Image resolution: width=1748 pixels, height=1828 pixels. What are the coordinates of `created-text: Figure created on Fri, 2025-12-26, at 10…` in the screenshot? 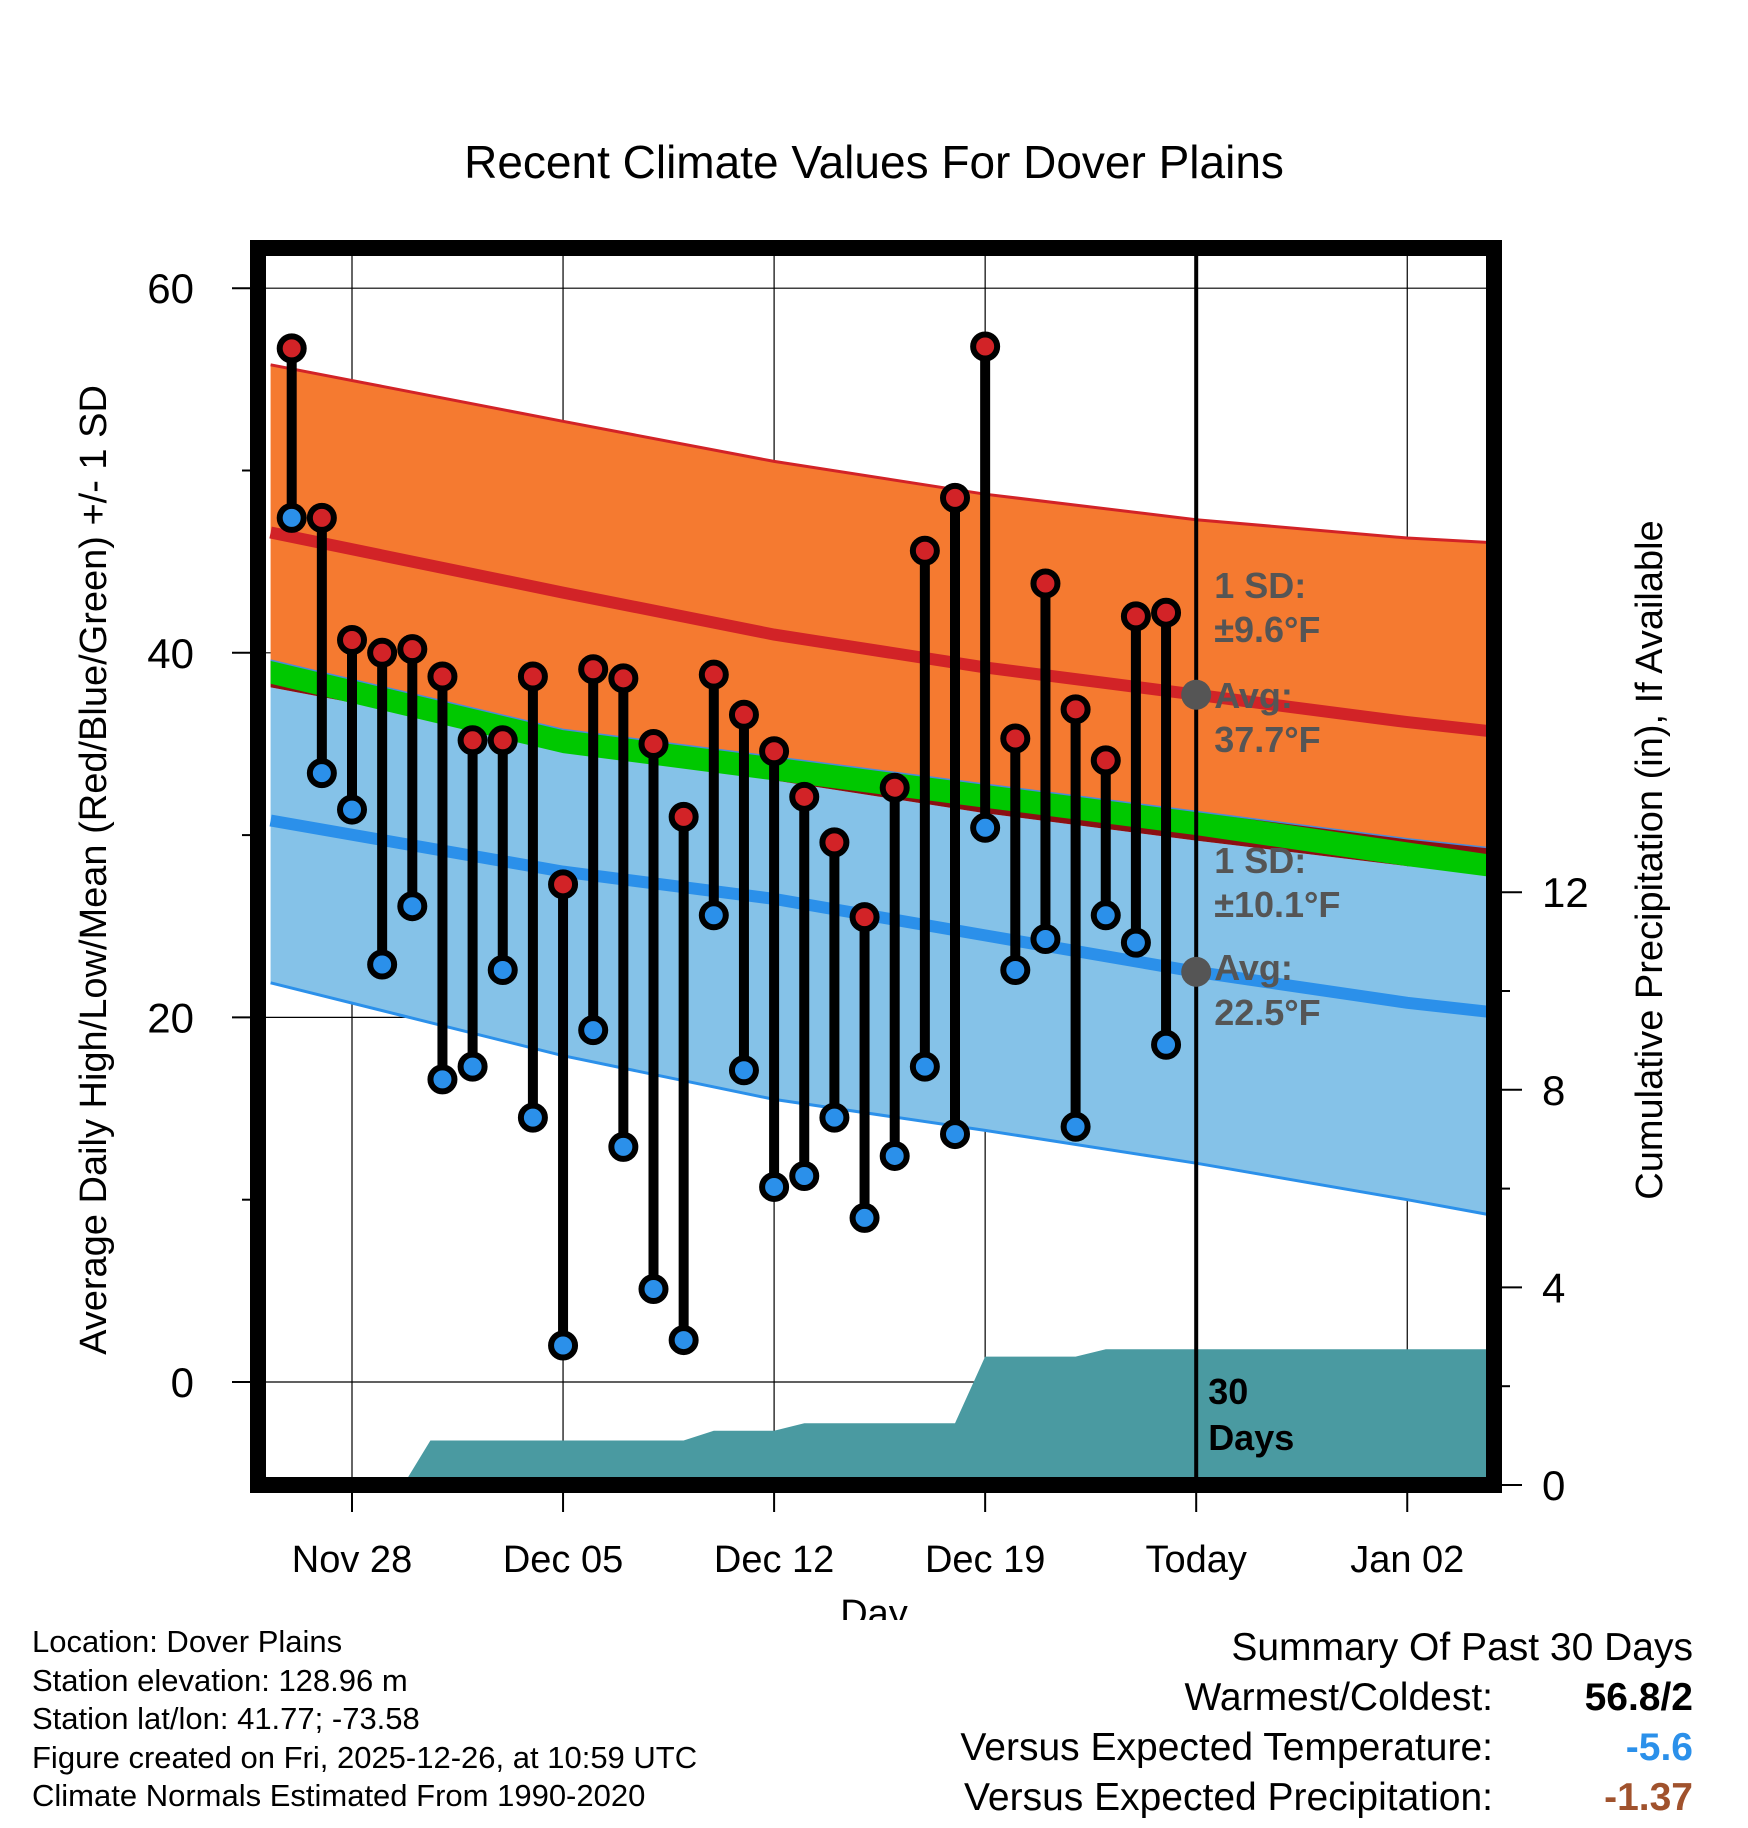 It's located at (365, 1757).